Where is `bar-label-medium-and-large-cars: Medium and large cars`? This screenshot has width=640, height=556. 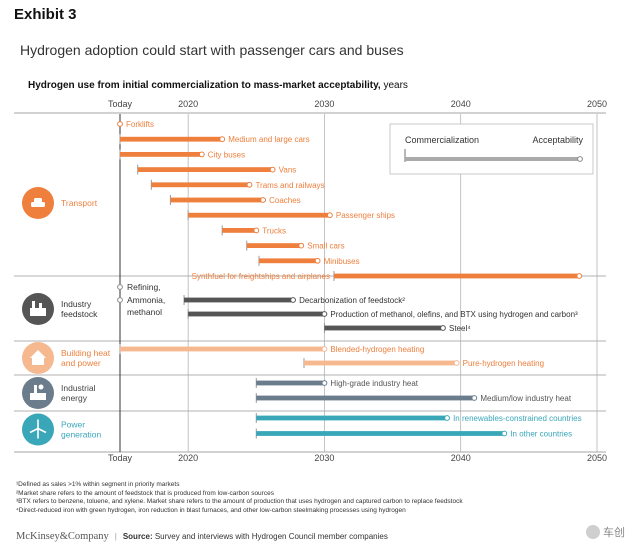
bar-label-medium-and-large-cars: Medium and large cars is located at coordinates (268, 139).